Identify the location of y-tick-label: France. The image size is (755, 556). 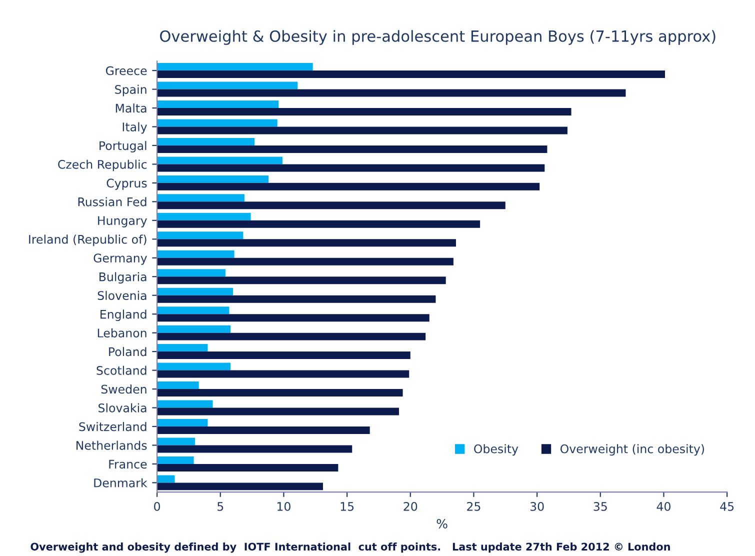
(128, 464).